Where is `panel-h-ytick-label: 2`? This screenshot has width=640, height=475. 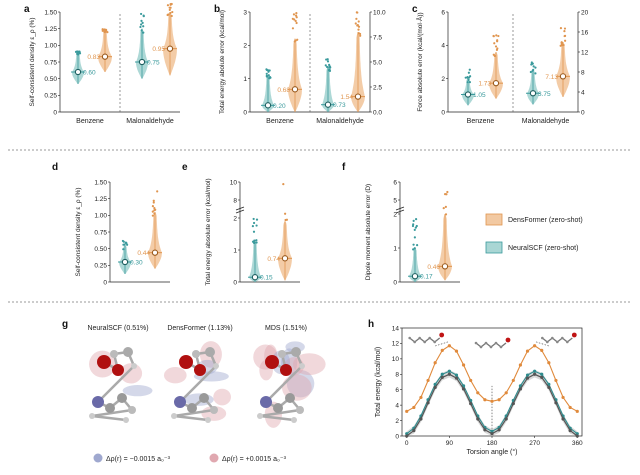
panel-h-ytick-label: 2 is located at coordinates (397, 421).